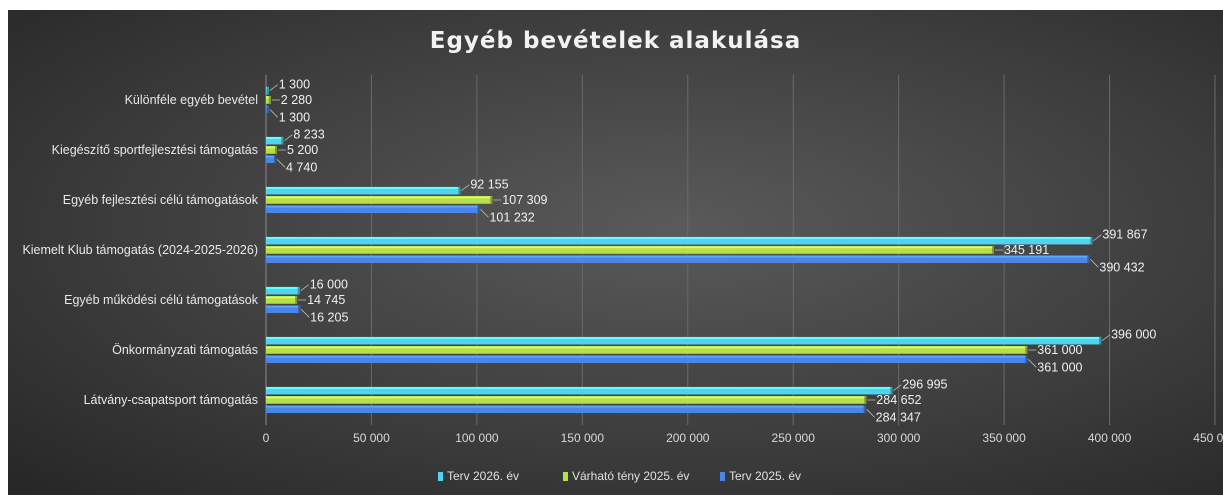 The image size is (1223, 495). Describe the element at coordinates (191, 100) in the screenshot. I see `category-label: Különféle egyéb bevétel` at that location.